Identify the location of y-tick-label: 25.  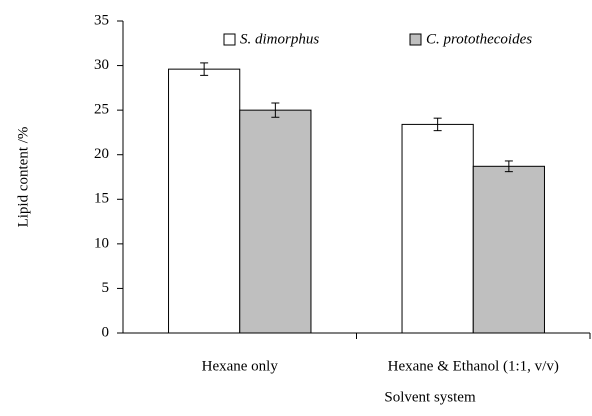
(101, 110).